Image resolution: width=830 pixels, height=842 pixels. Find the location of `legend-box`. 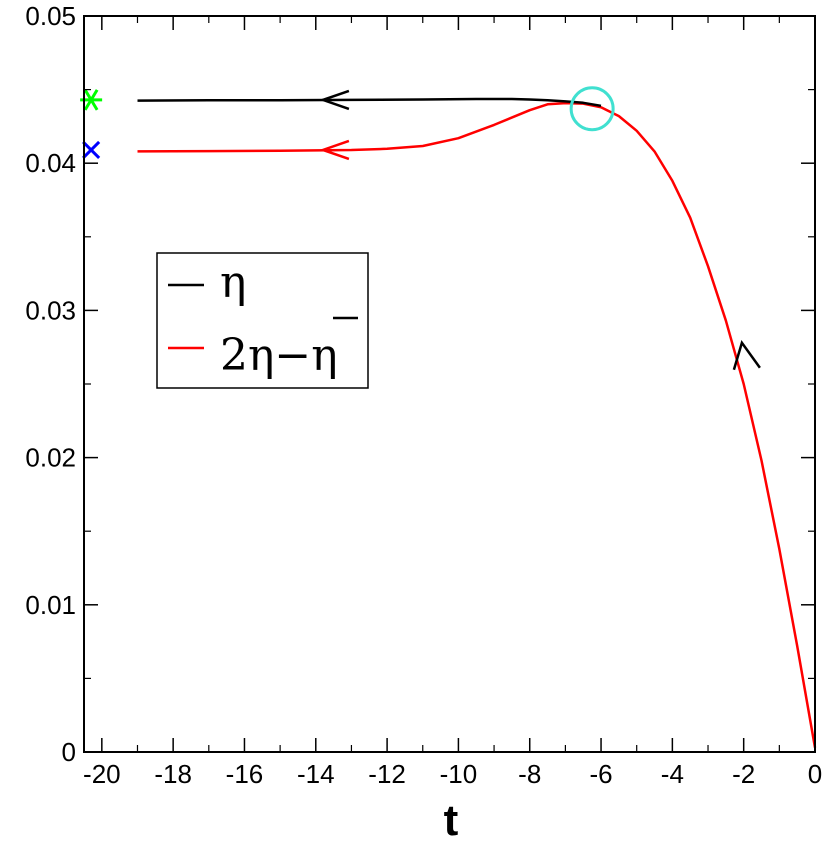

legend-box is located at coordinates (262, 320).